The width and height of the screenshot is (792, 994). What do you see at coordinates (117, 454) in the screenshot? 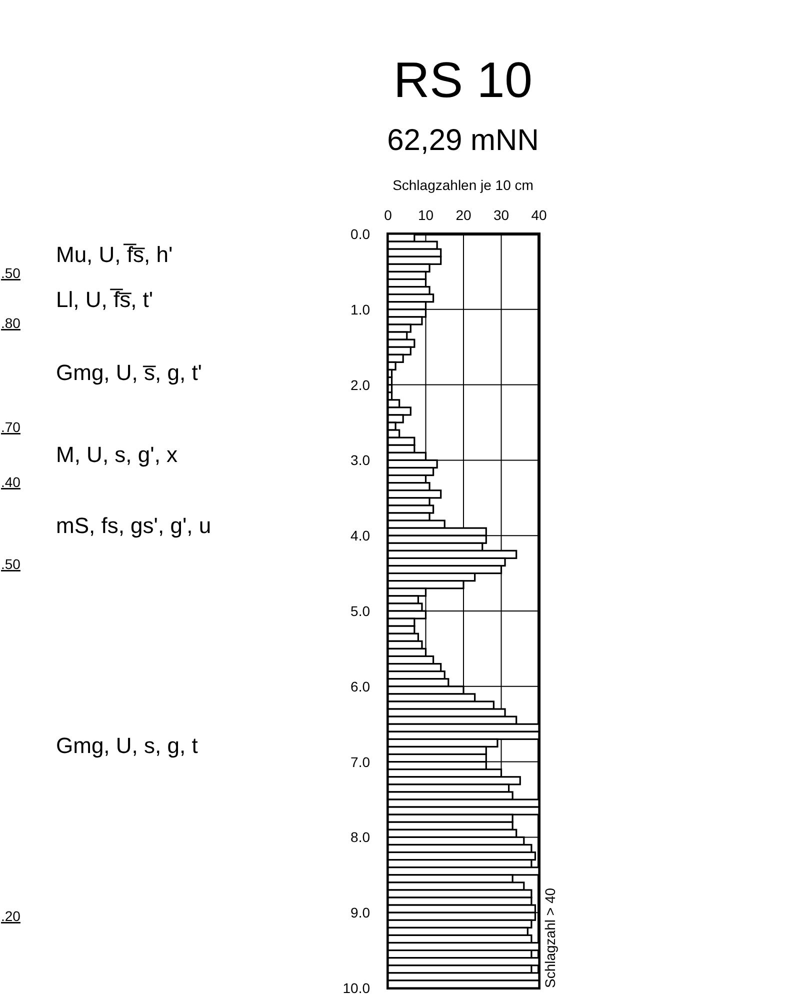
I see `text: M, U, s, g', x` at bounding box center [117, 454].